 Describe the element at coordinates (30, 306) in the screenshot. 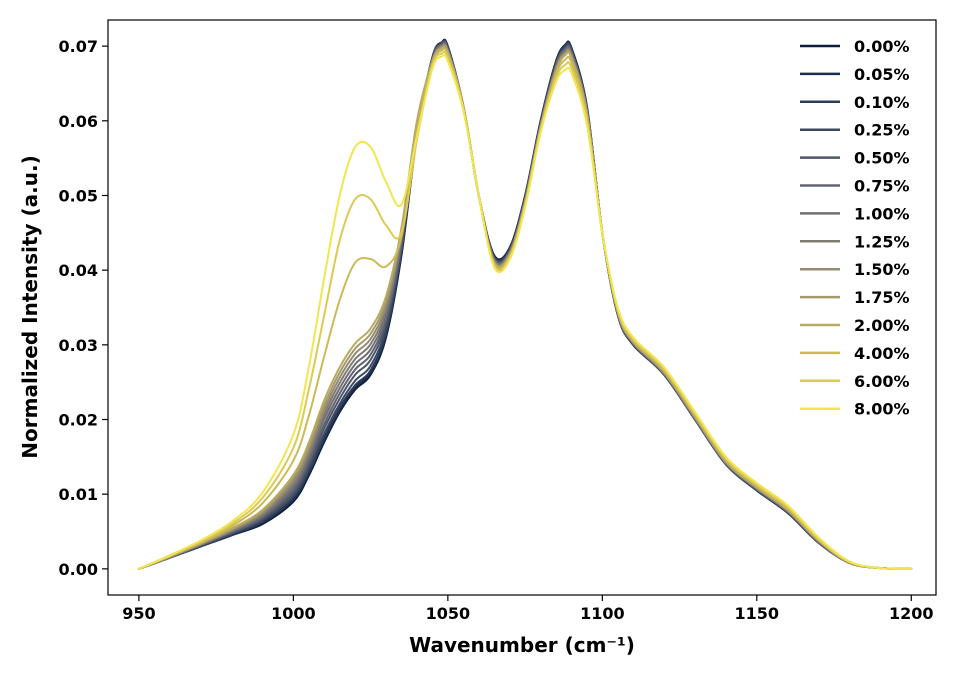

I see `y-axis-label: Normalized Intensity (a.u.)` at that location.